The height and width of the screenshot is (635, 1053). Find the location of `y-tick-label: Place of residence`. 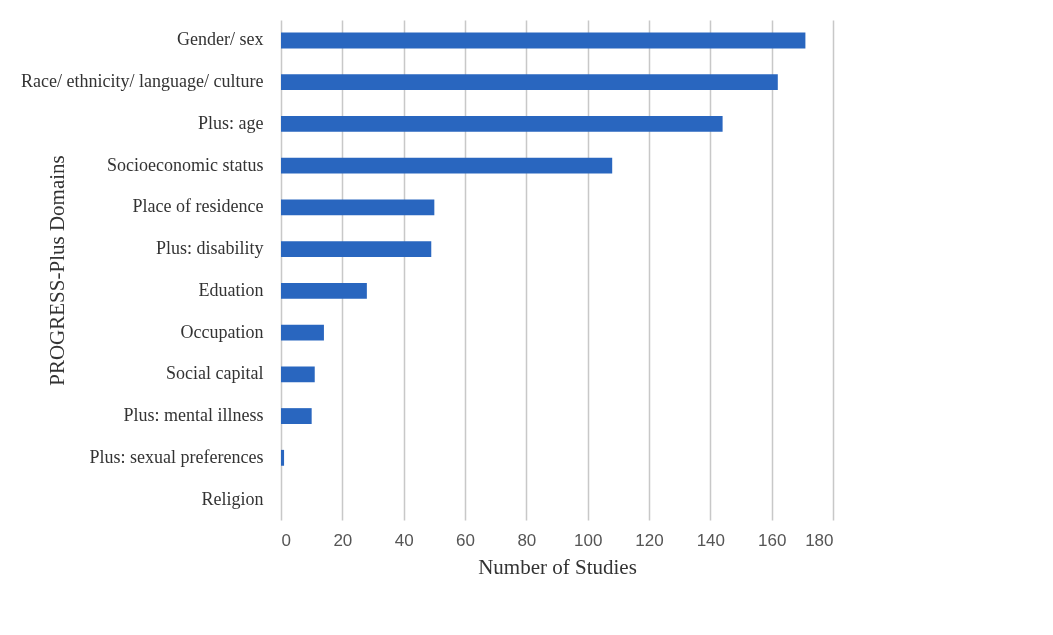

y-tick-label: Place of residence is located at coordinates (198, 206).